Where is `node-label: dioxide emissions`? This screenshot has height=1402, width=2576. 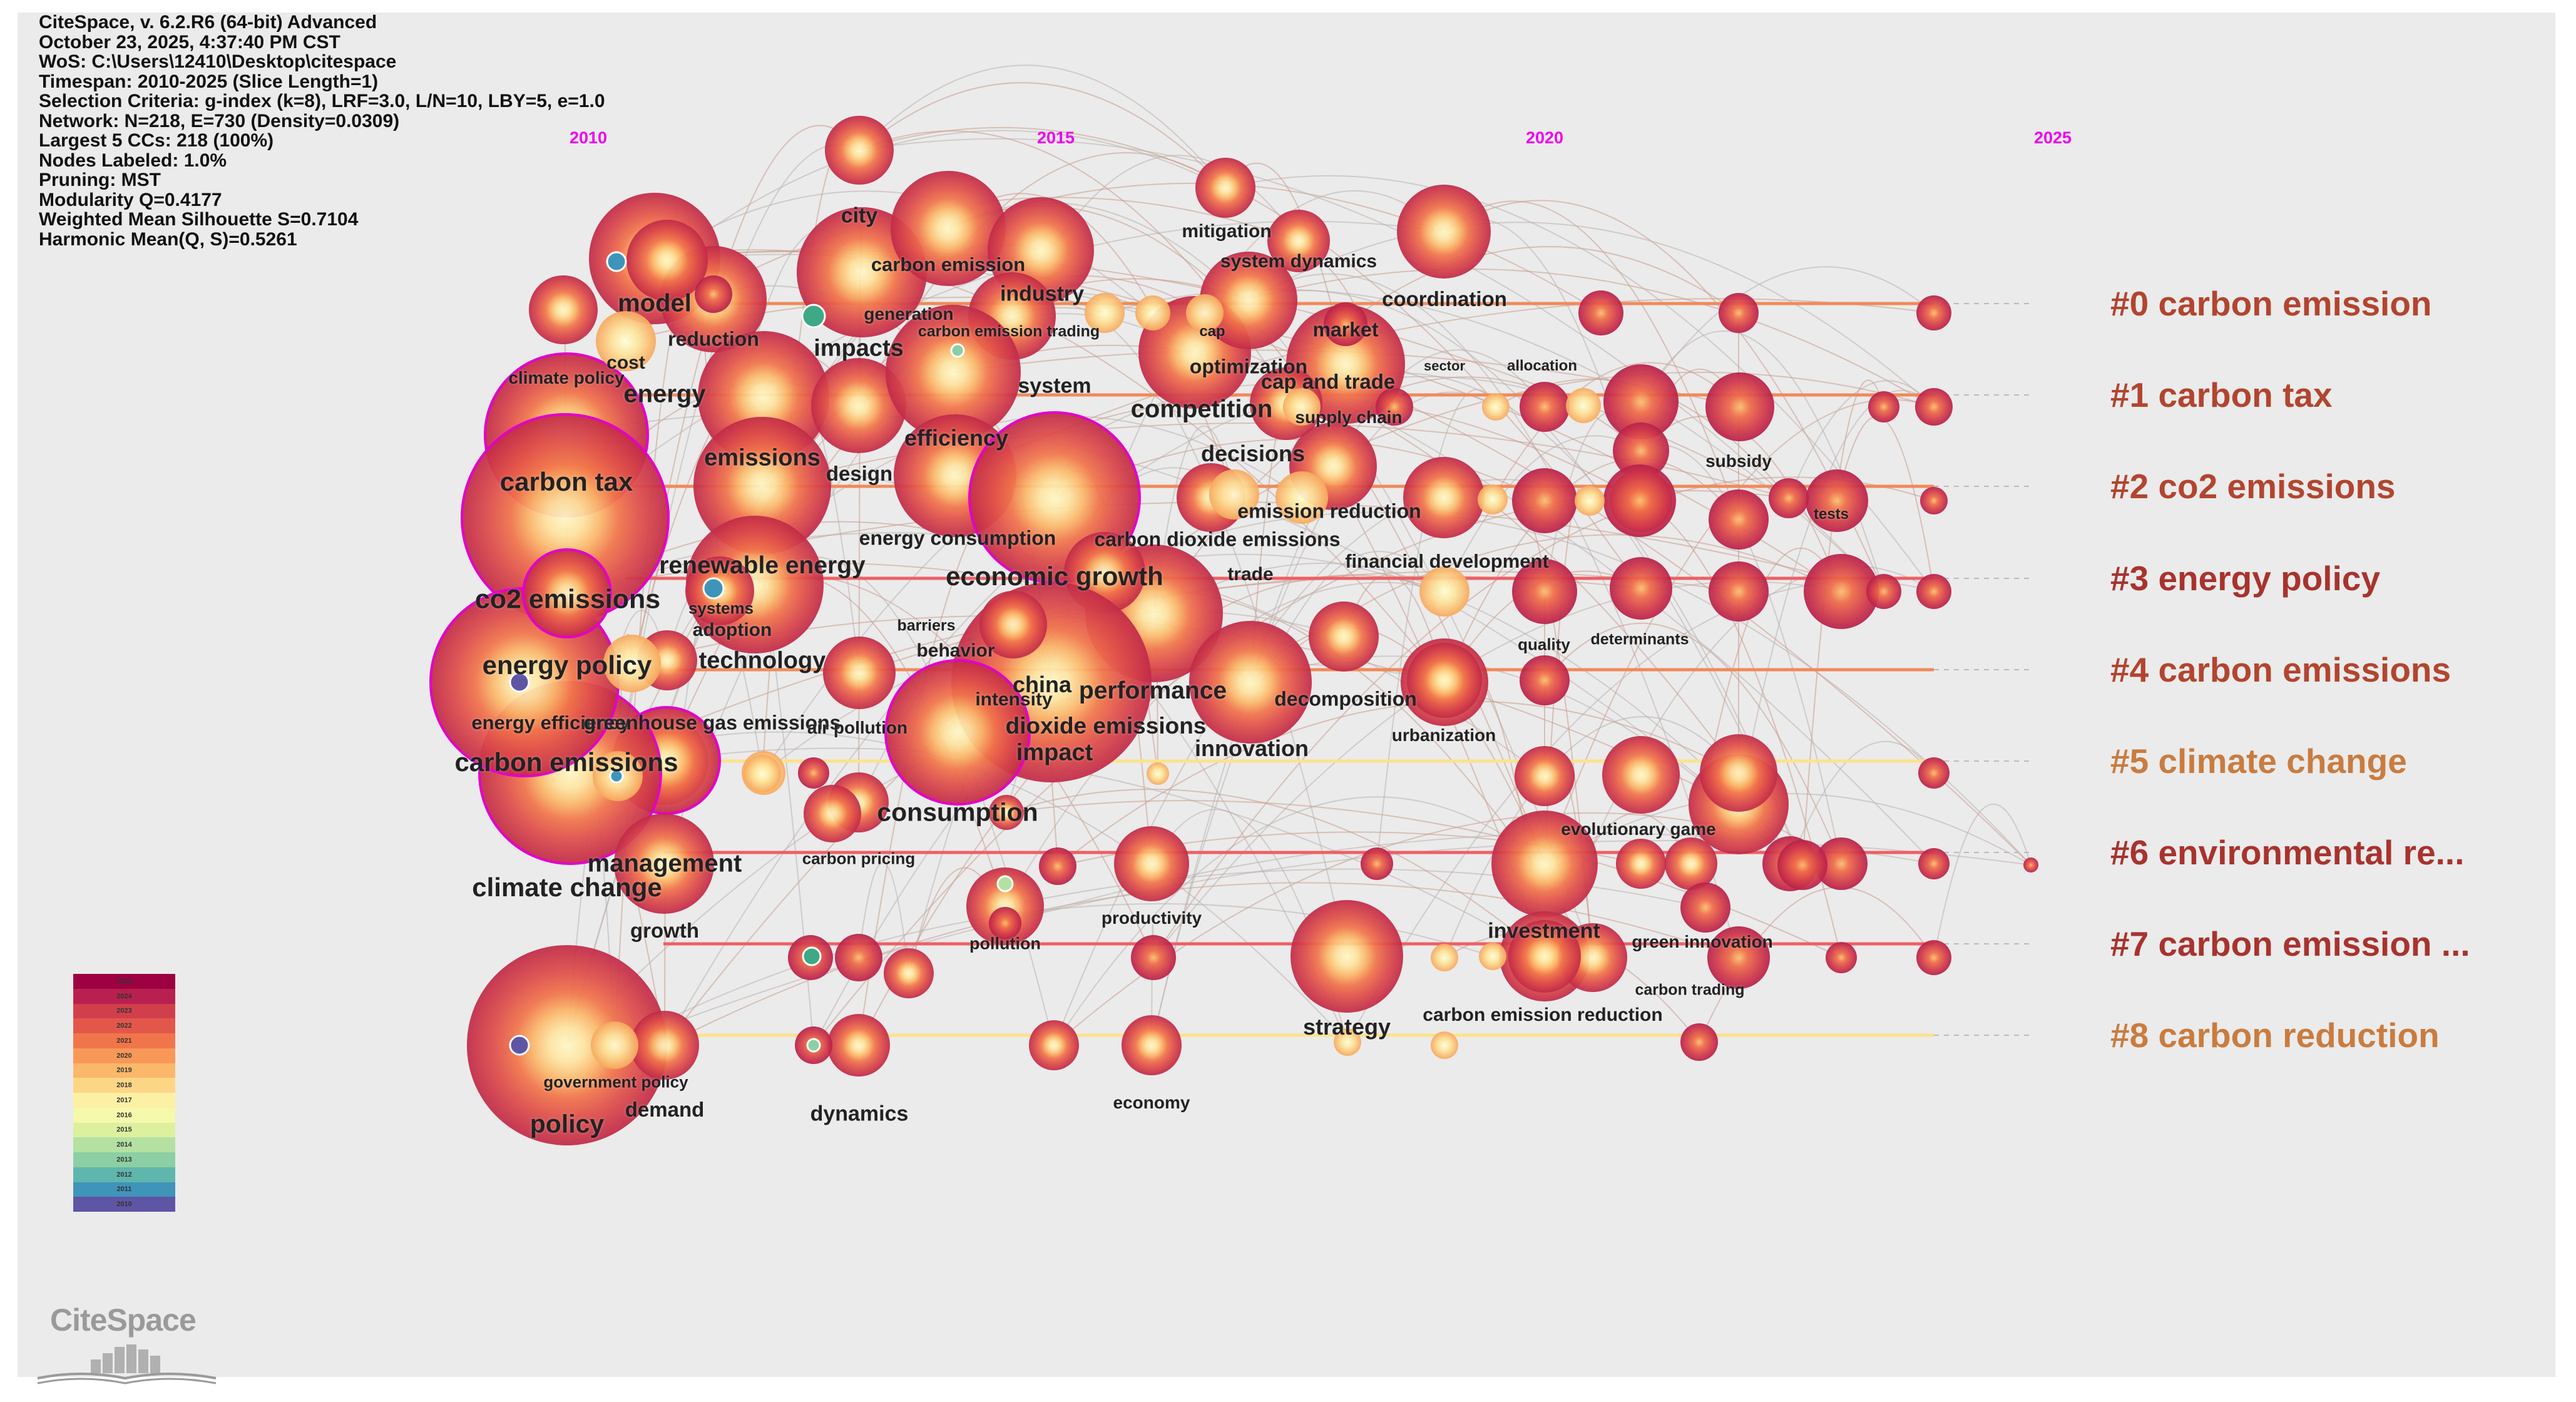
node-label: dioxide emissions is located at coordinates (1106, 726).